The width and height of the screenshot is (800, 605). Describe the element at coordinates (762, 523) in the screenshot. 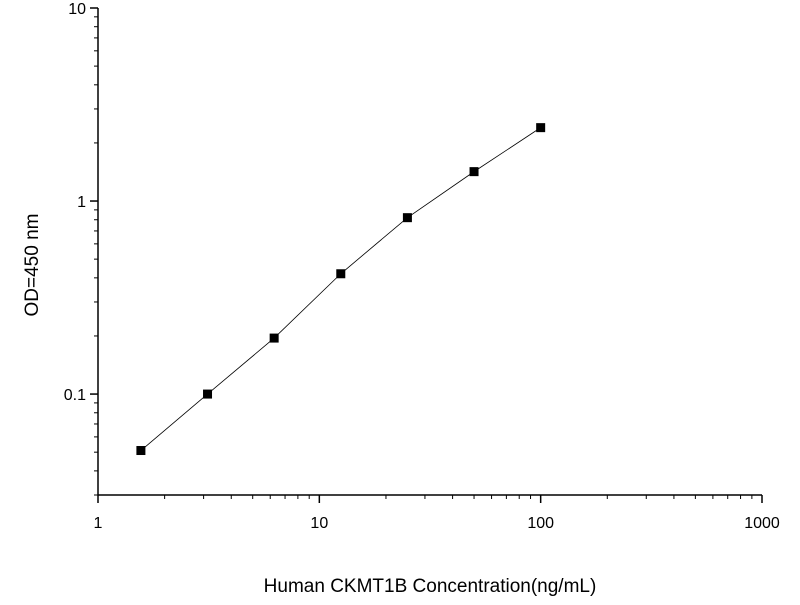

I see `x-tick-label: 1000` at that location.